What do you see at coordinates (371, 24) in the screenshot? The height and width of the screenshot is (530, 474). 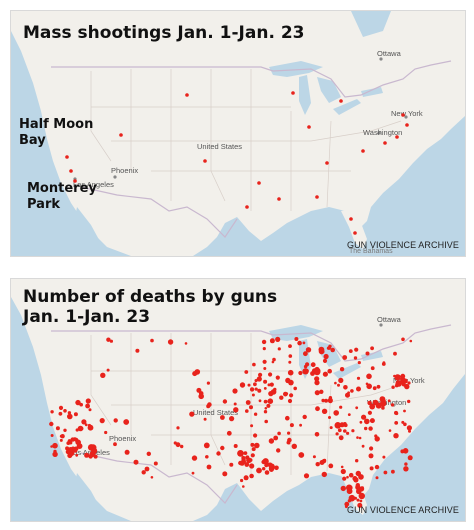 I see `hudson-bay-inlet` at bounding box center [371, 24].